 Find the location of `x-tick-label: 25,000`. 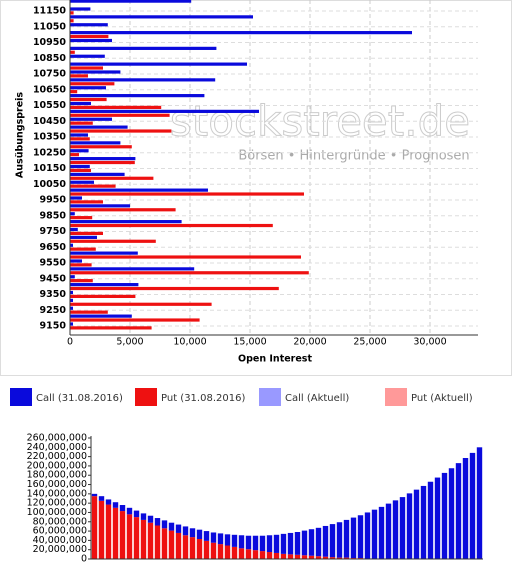

x-tick-label: 25,000 is located at coordinates (369, 342).